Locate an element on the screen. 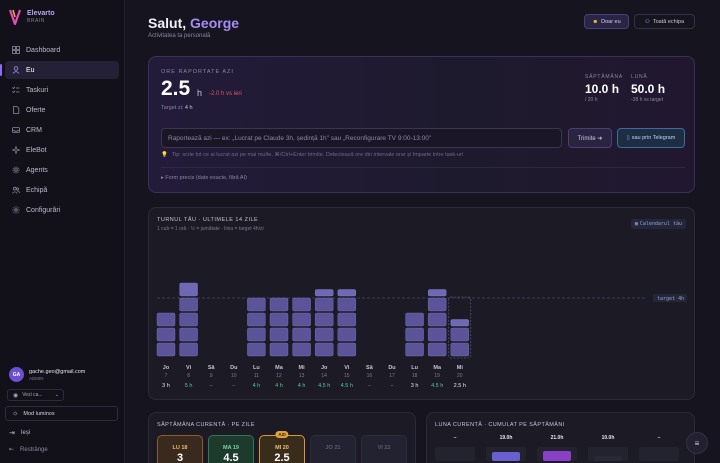  today-hours-unit: h is located at coordinates (200, 93).